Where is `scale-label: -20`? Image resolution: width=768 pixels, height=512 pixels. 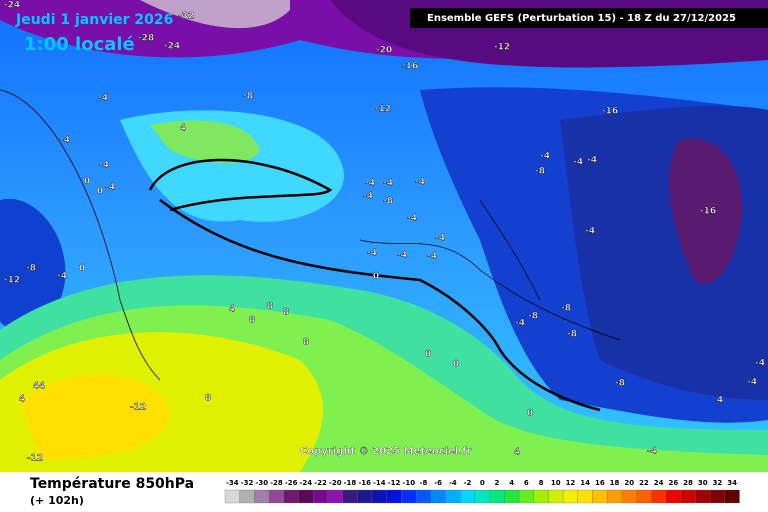 scale-label: -20 is located at coordinates (335, 483).